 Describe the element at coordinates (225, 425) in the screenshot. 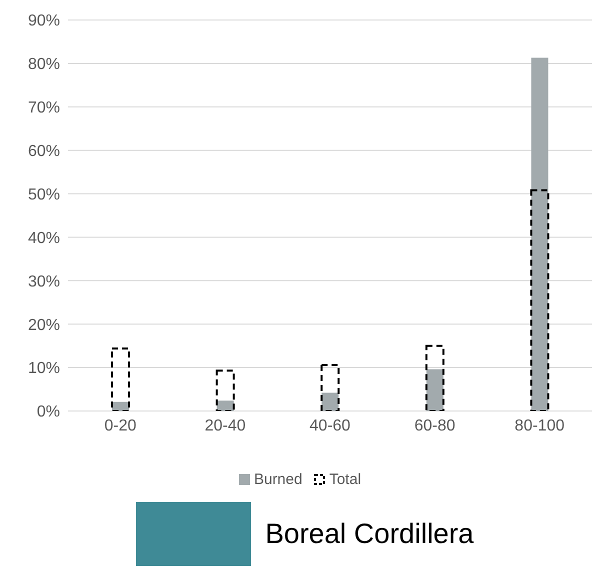

I see `x-tick-label: 20-40` at that location.